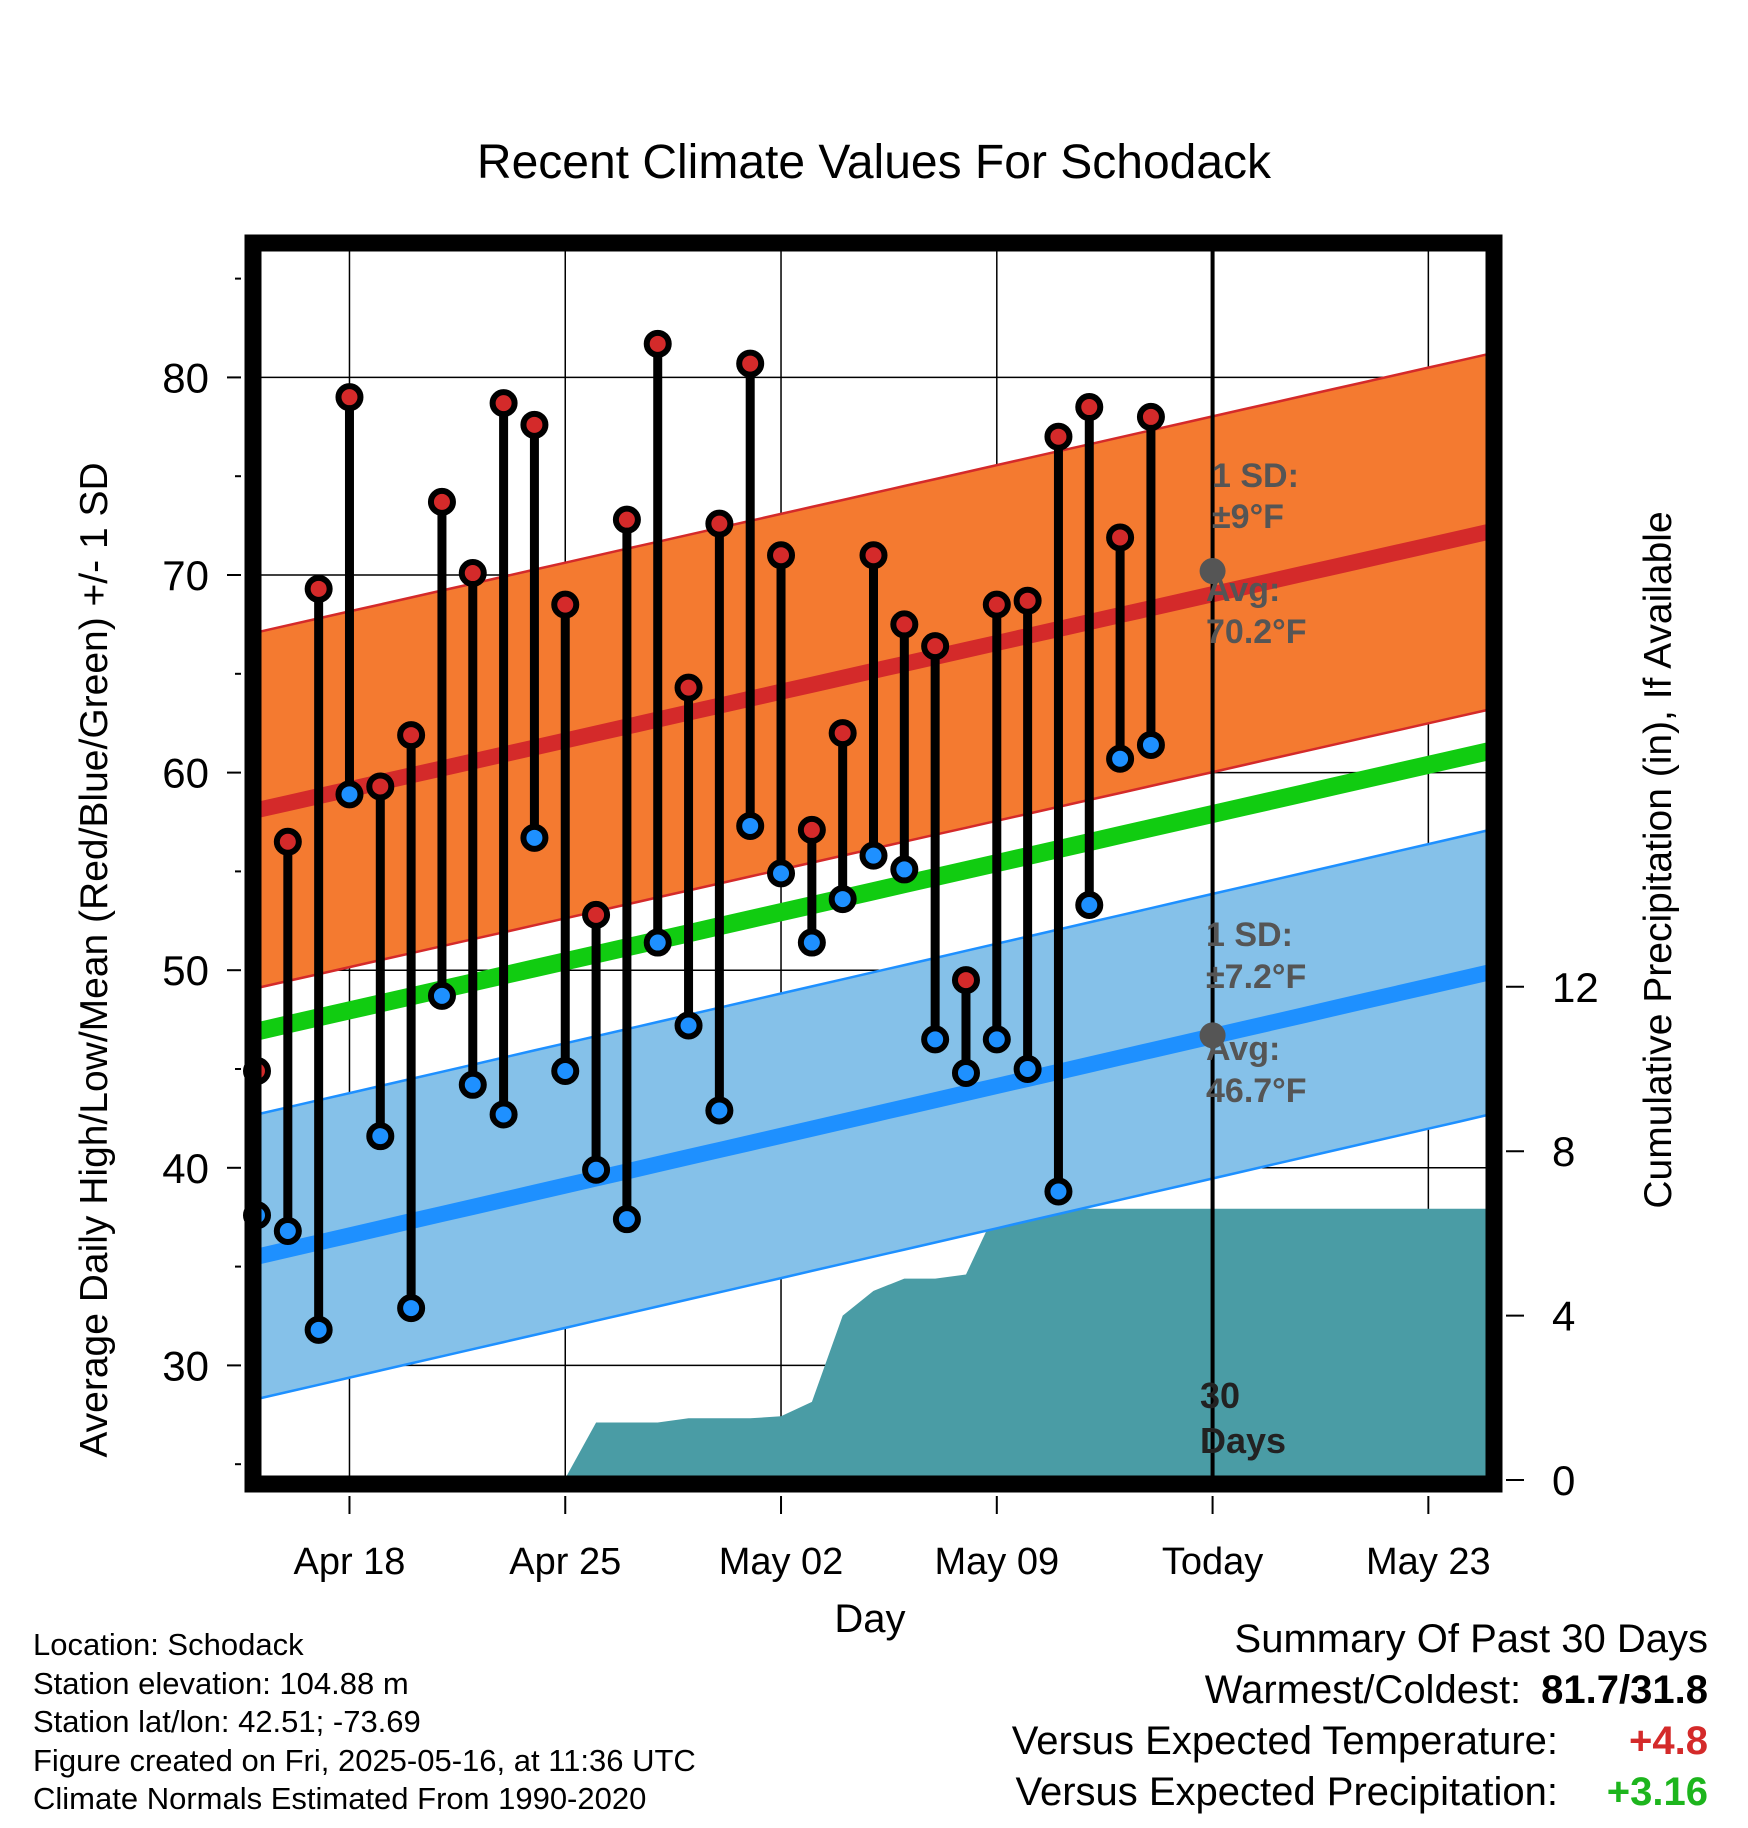 This screenshot has width=1748, height=1828. What do you see at coordinates (185, 575) in the screenshot?
I see `y-axis-tick-label: 70` at bounding box center [185, 575].